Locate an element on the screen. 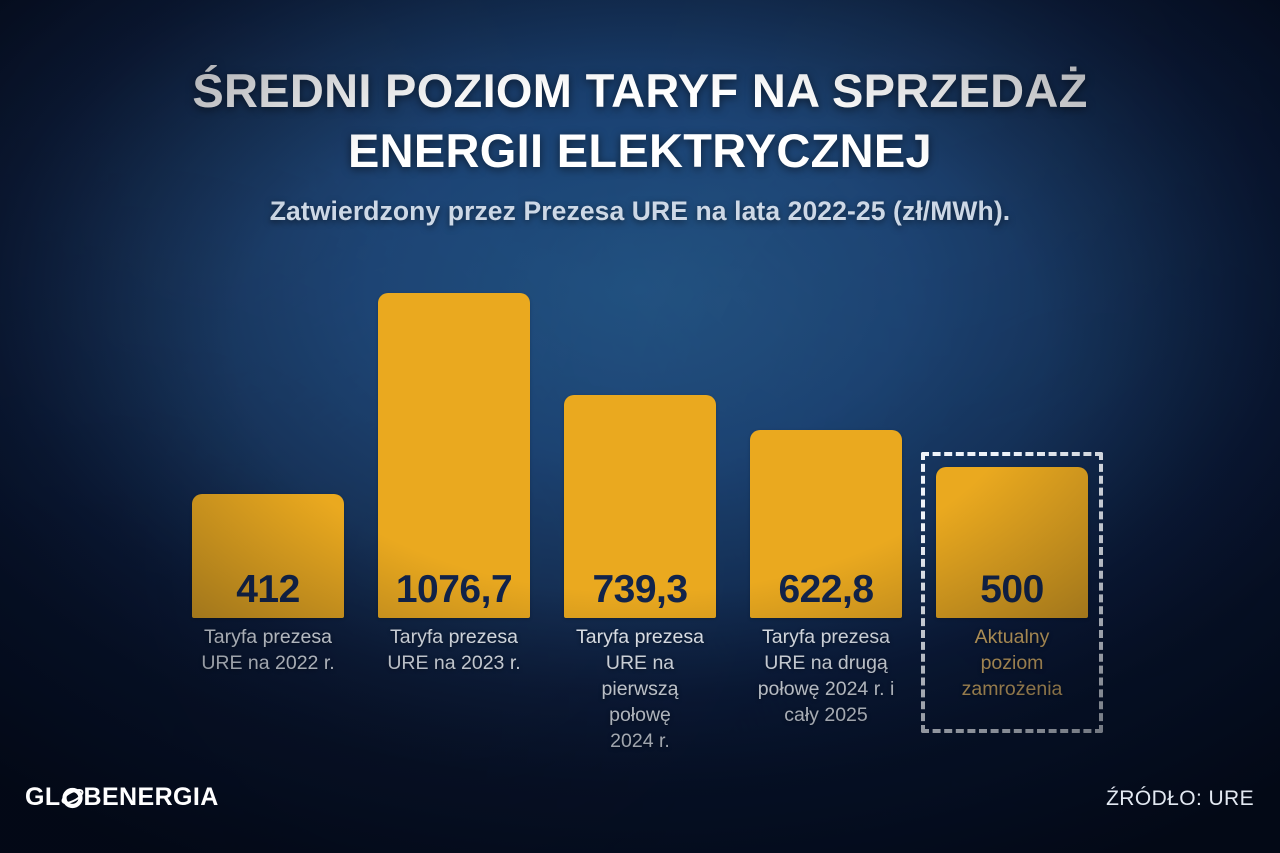 The height and width of the screenshot is (853, 1280). bar-value-3: 739,3 is located at coordinates (640, 589).